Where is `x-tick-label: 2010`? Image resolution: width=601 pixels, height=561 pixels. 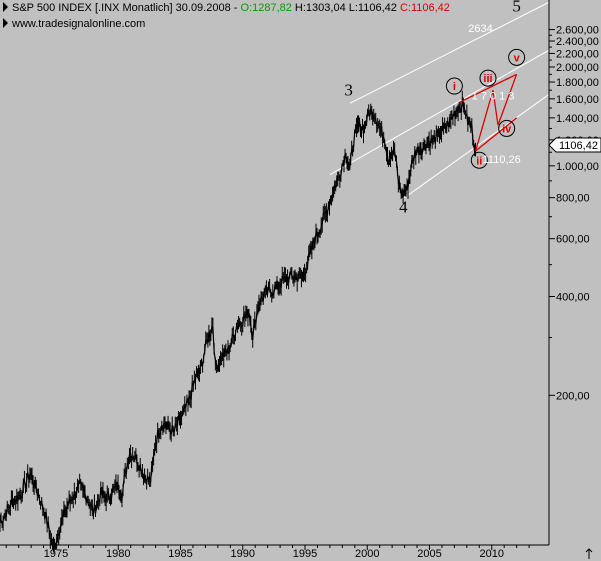
x-tick-label: 2010 is located at coordinates (491, 554).